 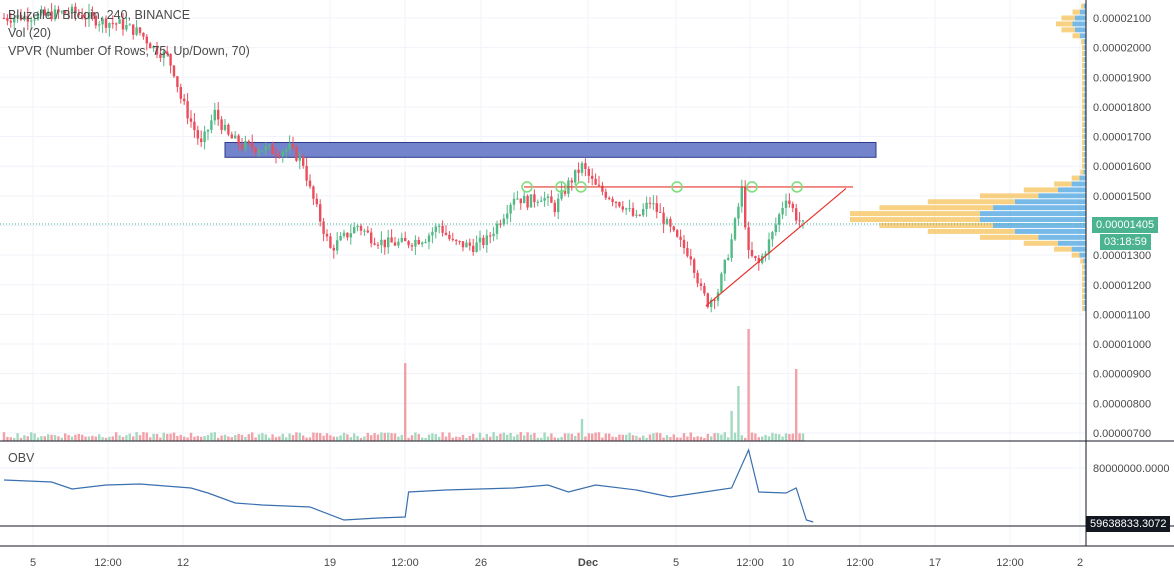 What do you see at coordinates (860, 563) in the screenshot?
I see `time-tick-label: 12:00` at bounding box center [860, 563].